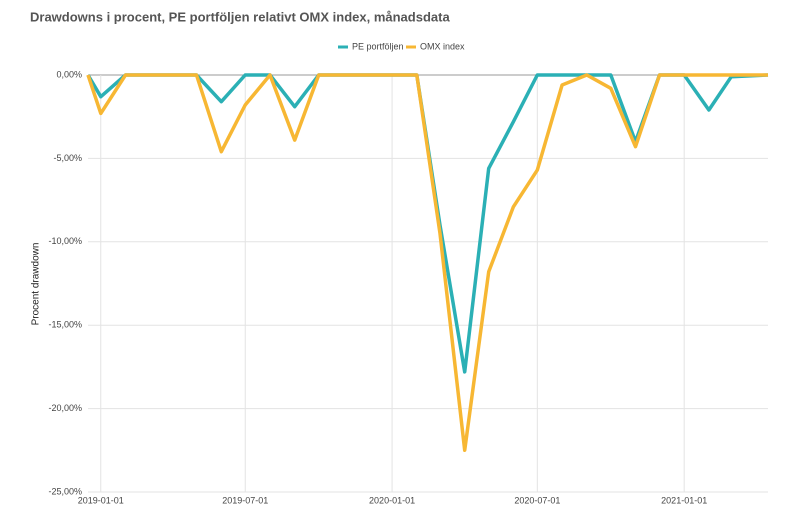 Image resolution: width=800 pixels, height=519 pixels. Describe the element at coordinates (67, 158) in the screenshot. I see `y-tick-label: -5,00%` at that location.